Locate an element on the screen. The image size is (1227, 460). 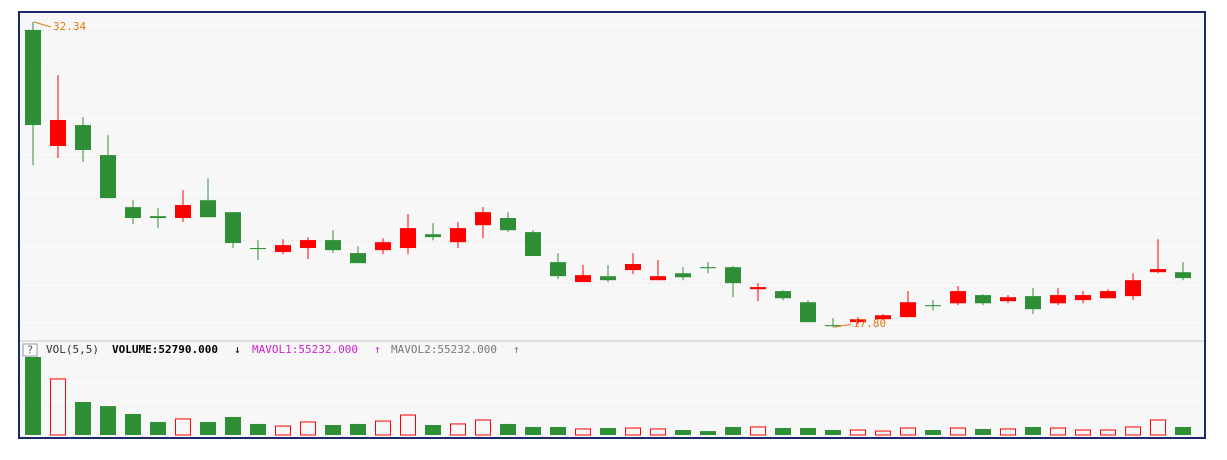
volume-readout: VOLUME:52790.000 is located at coordinates (165, 349).